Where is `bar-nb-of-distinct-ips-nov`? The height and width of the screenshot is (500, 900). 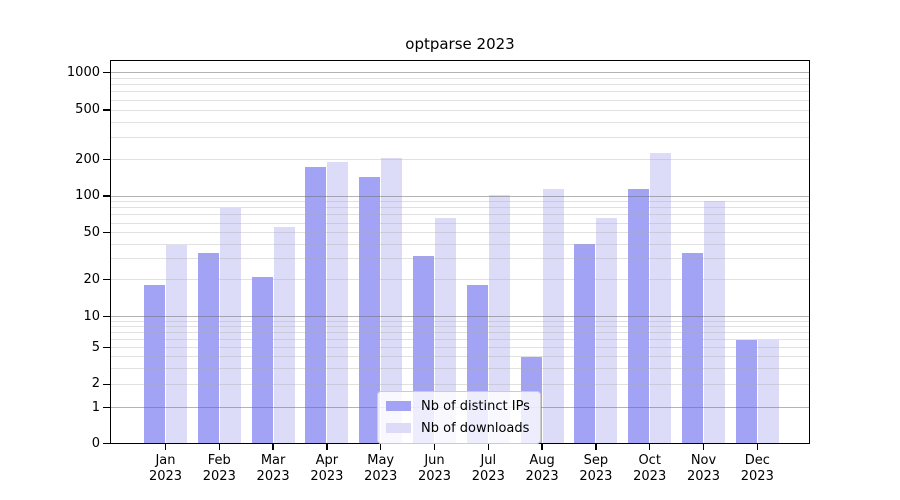
bar-nb-of-distinct-ips-nov is located at coordinates (692, 348).